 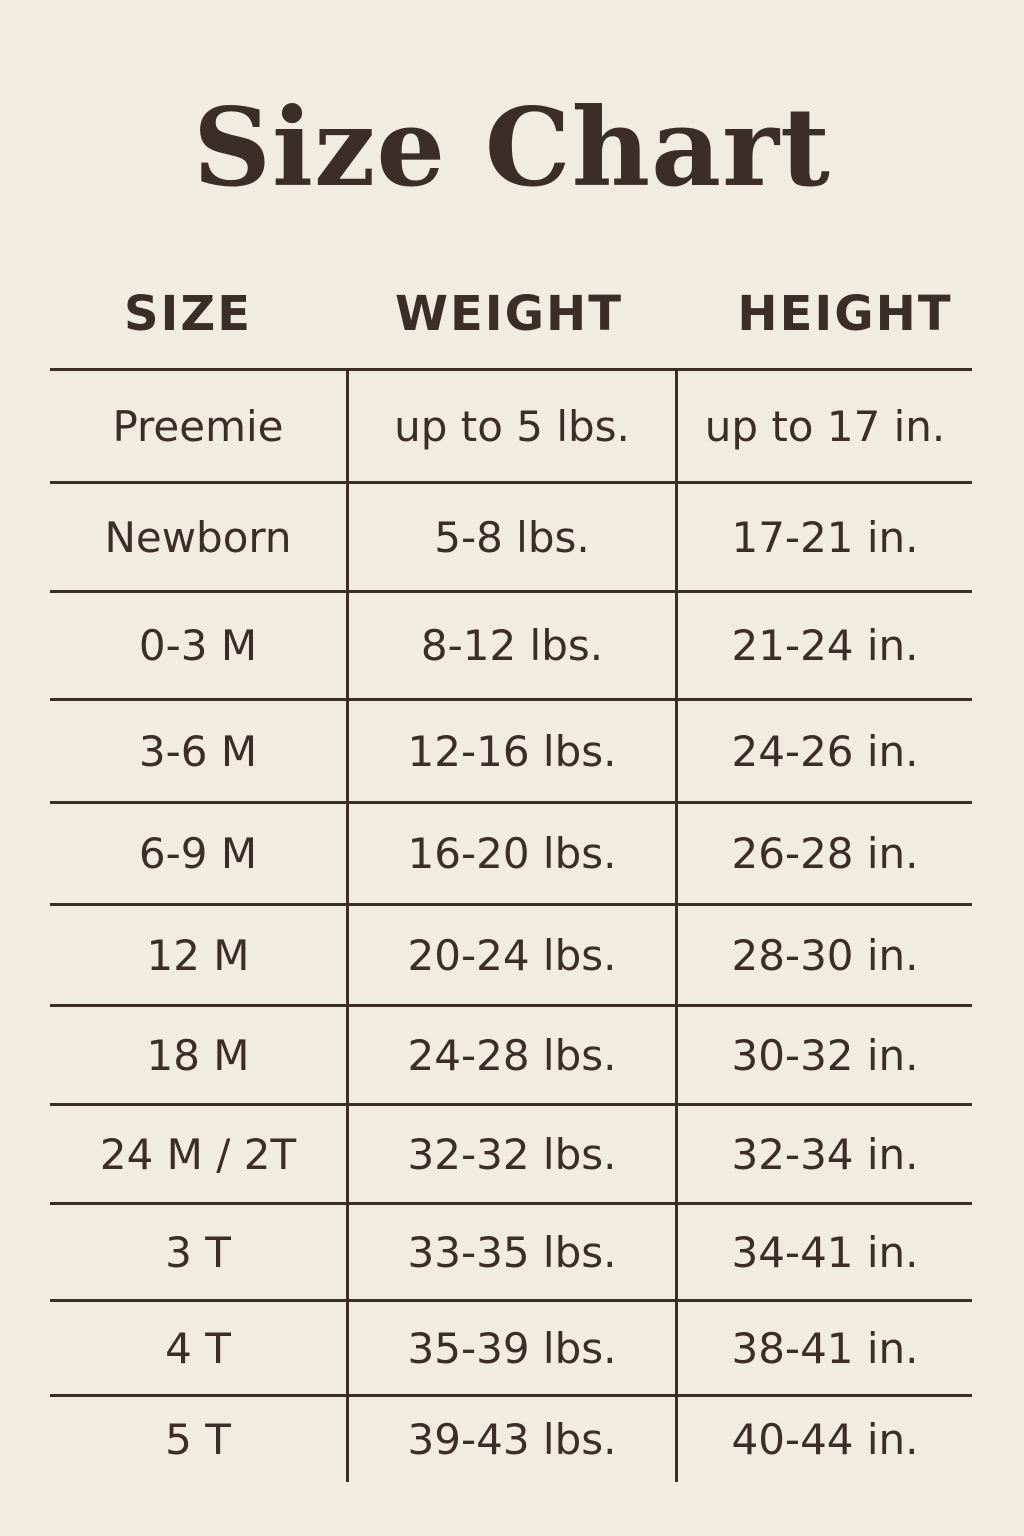 I want to click on cell-height: 34-41 in., so click(x=825, y=1252).